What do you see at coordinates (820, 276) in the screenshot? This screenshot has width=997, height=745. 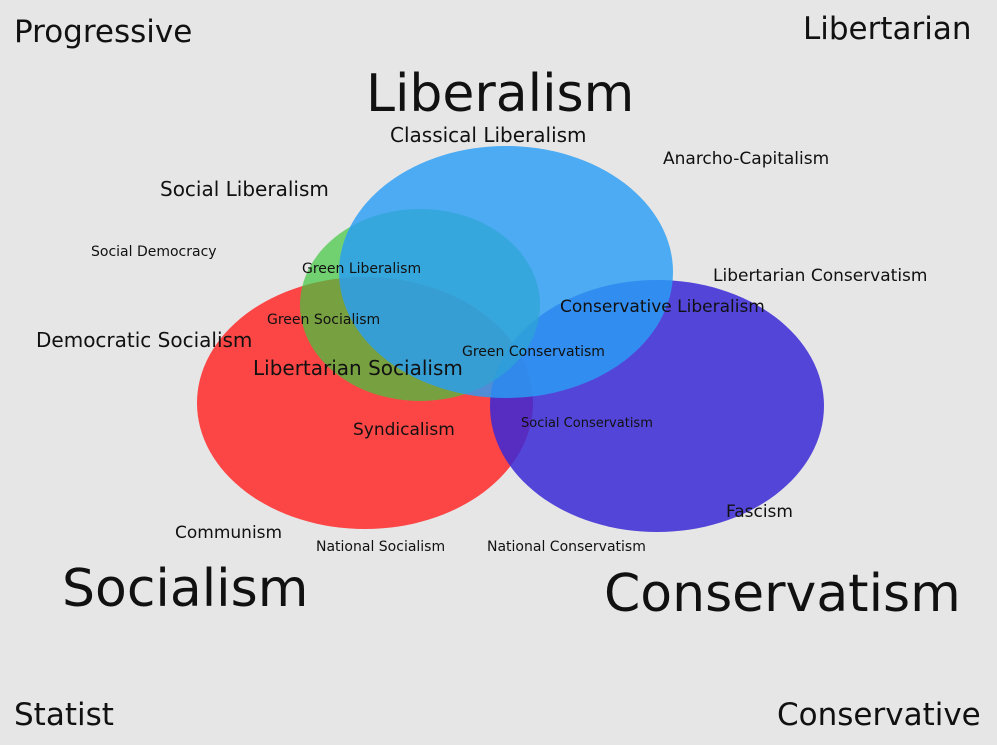 I see `libertarian-conservatism-label: Libertarian Conservatism` at bounding box center [820, 276].